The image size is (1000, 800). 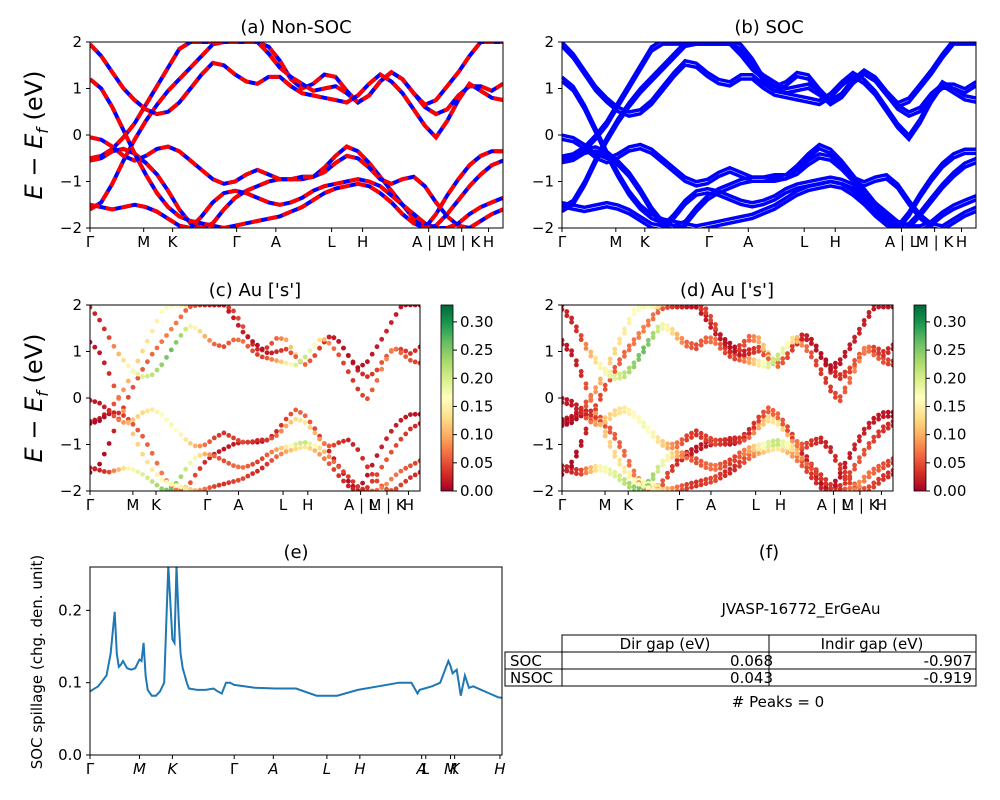 What do you see at coordinates (543, 491) in the screenshot?
I see `y-tick-label: −2` at bounding box center [543, 491].